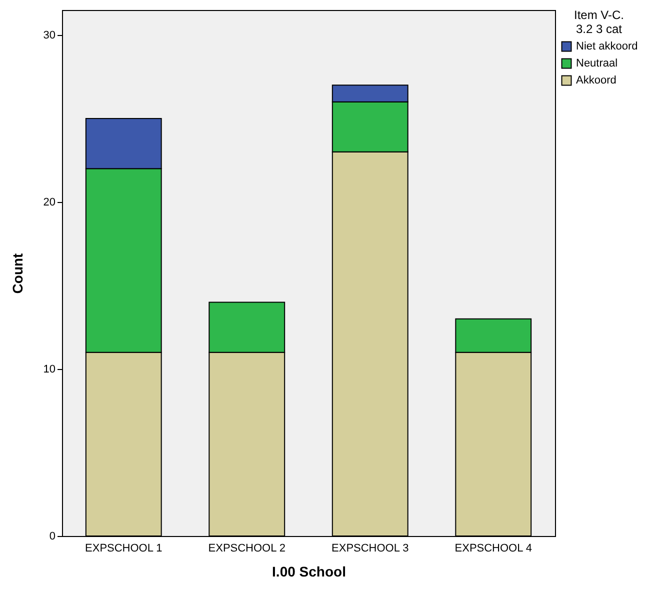 The width and height of the screenshot is (647, 590). Describe the element at coordinates (49, 36) in the screenshot. I see `y-tick-label: 30` at that location.